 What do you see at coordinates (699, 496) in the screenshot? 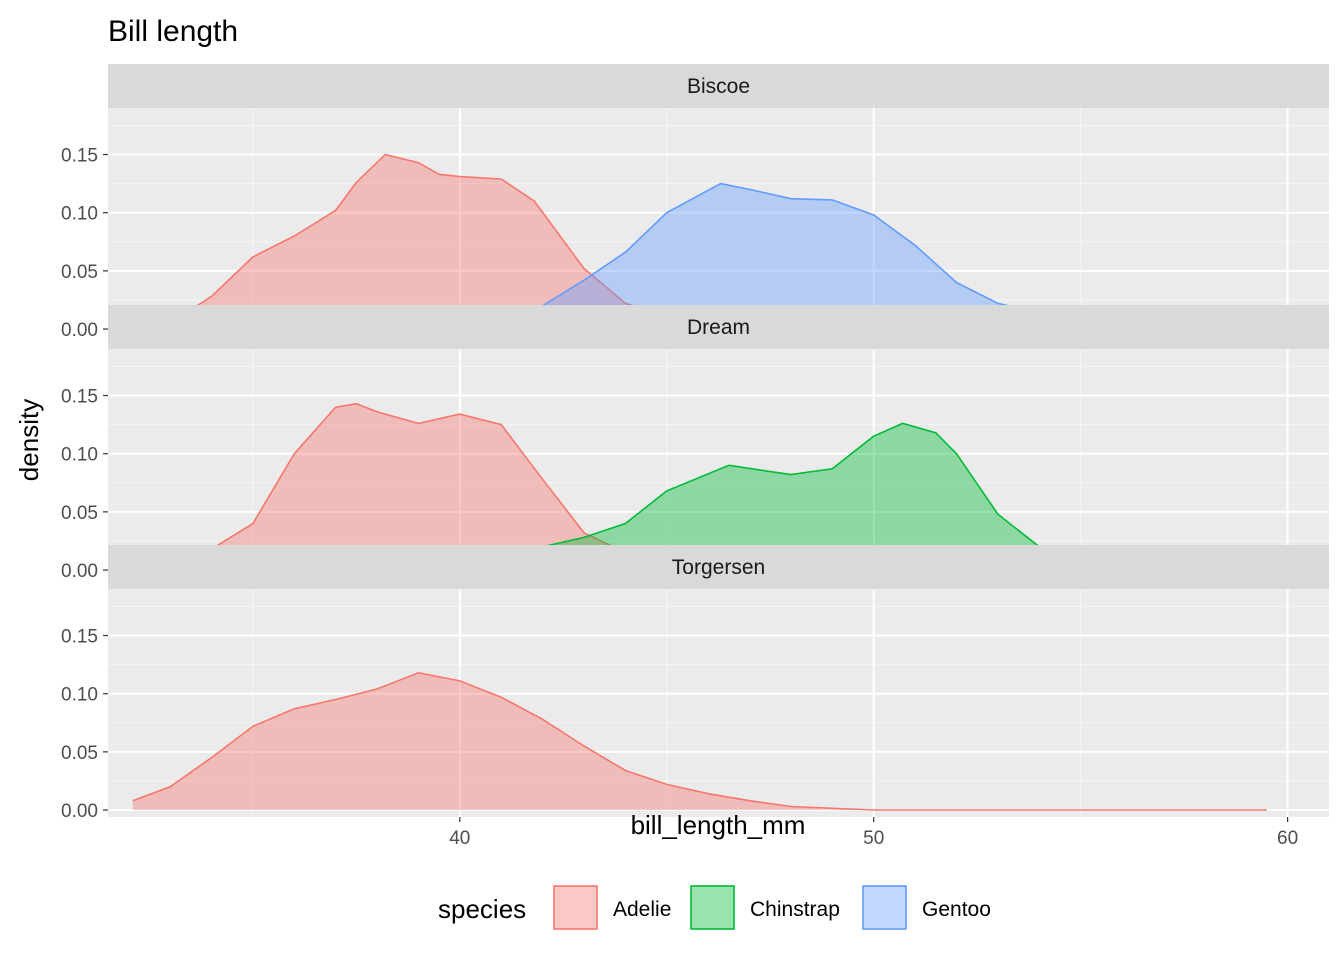
I see `density-area-chinstrap` at bounding box center [699, 496].